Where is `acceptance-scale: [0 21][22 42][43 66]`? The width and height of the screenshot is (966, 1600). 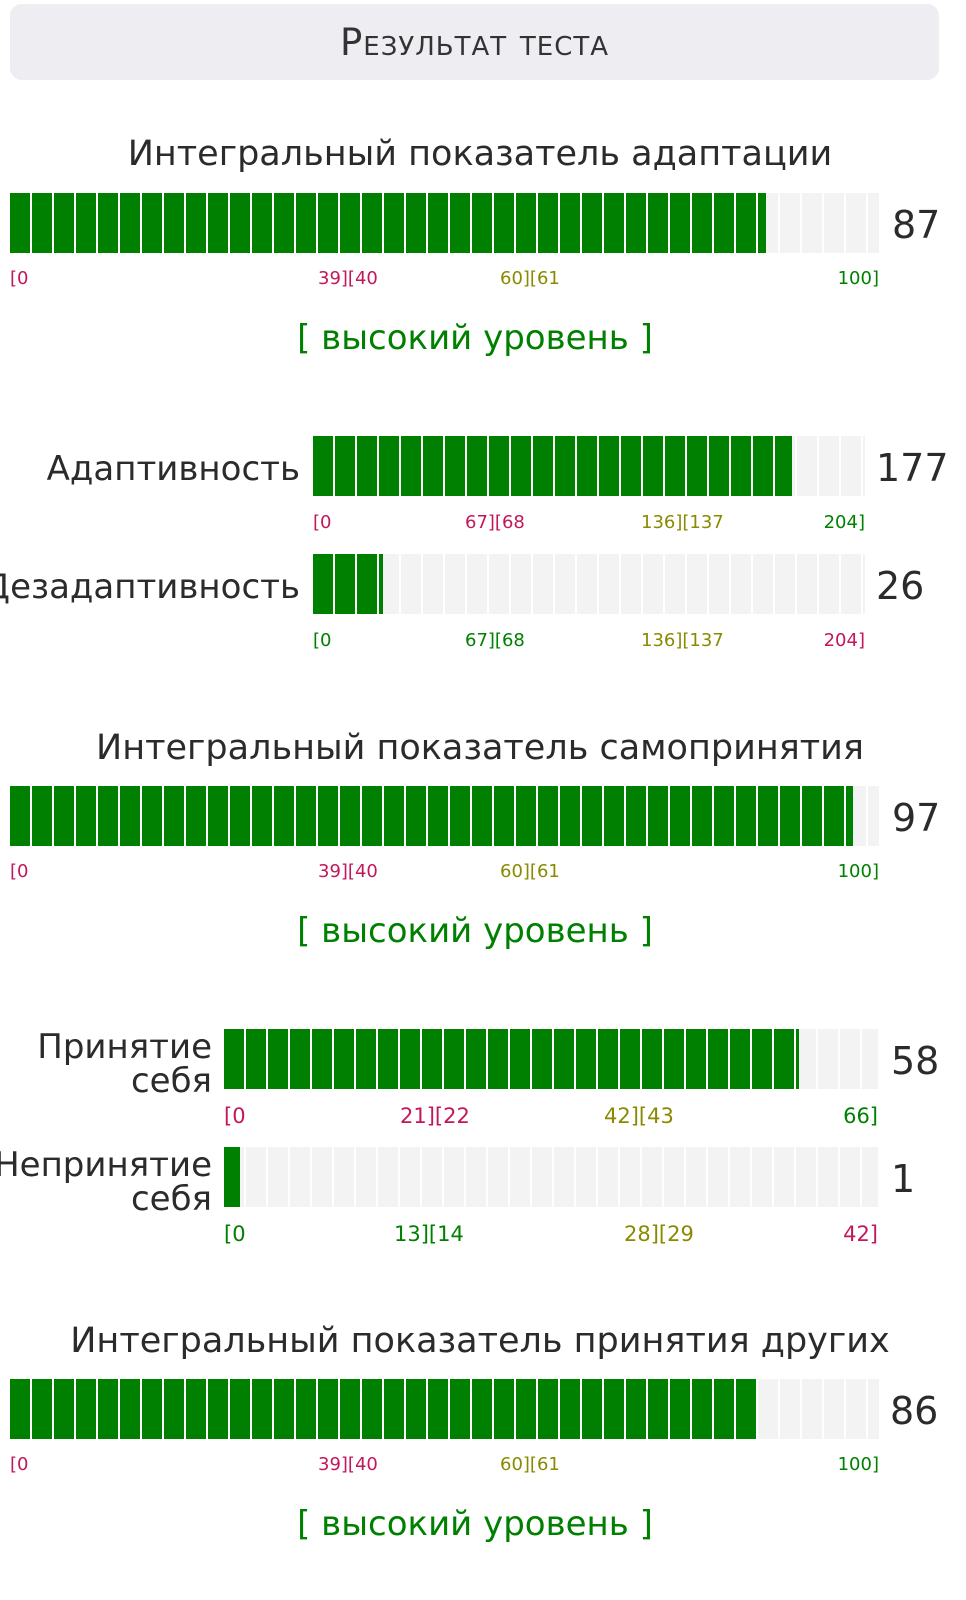
acceptance-scale: [0 21][22 42][43 66] is located at coordinates (551, 1116).